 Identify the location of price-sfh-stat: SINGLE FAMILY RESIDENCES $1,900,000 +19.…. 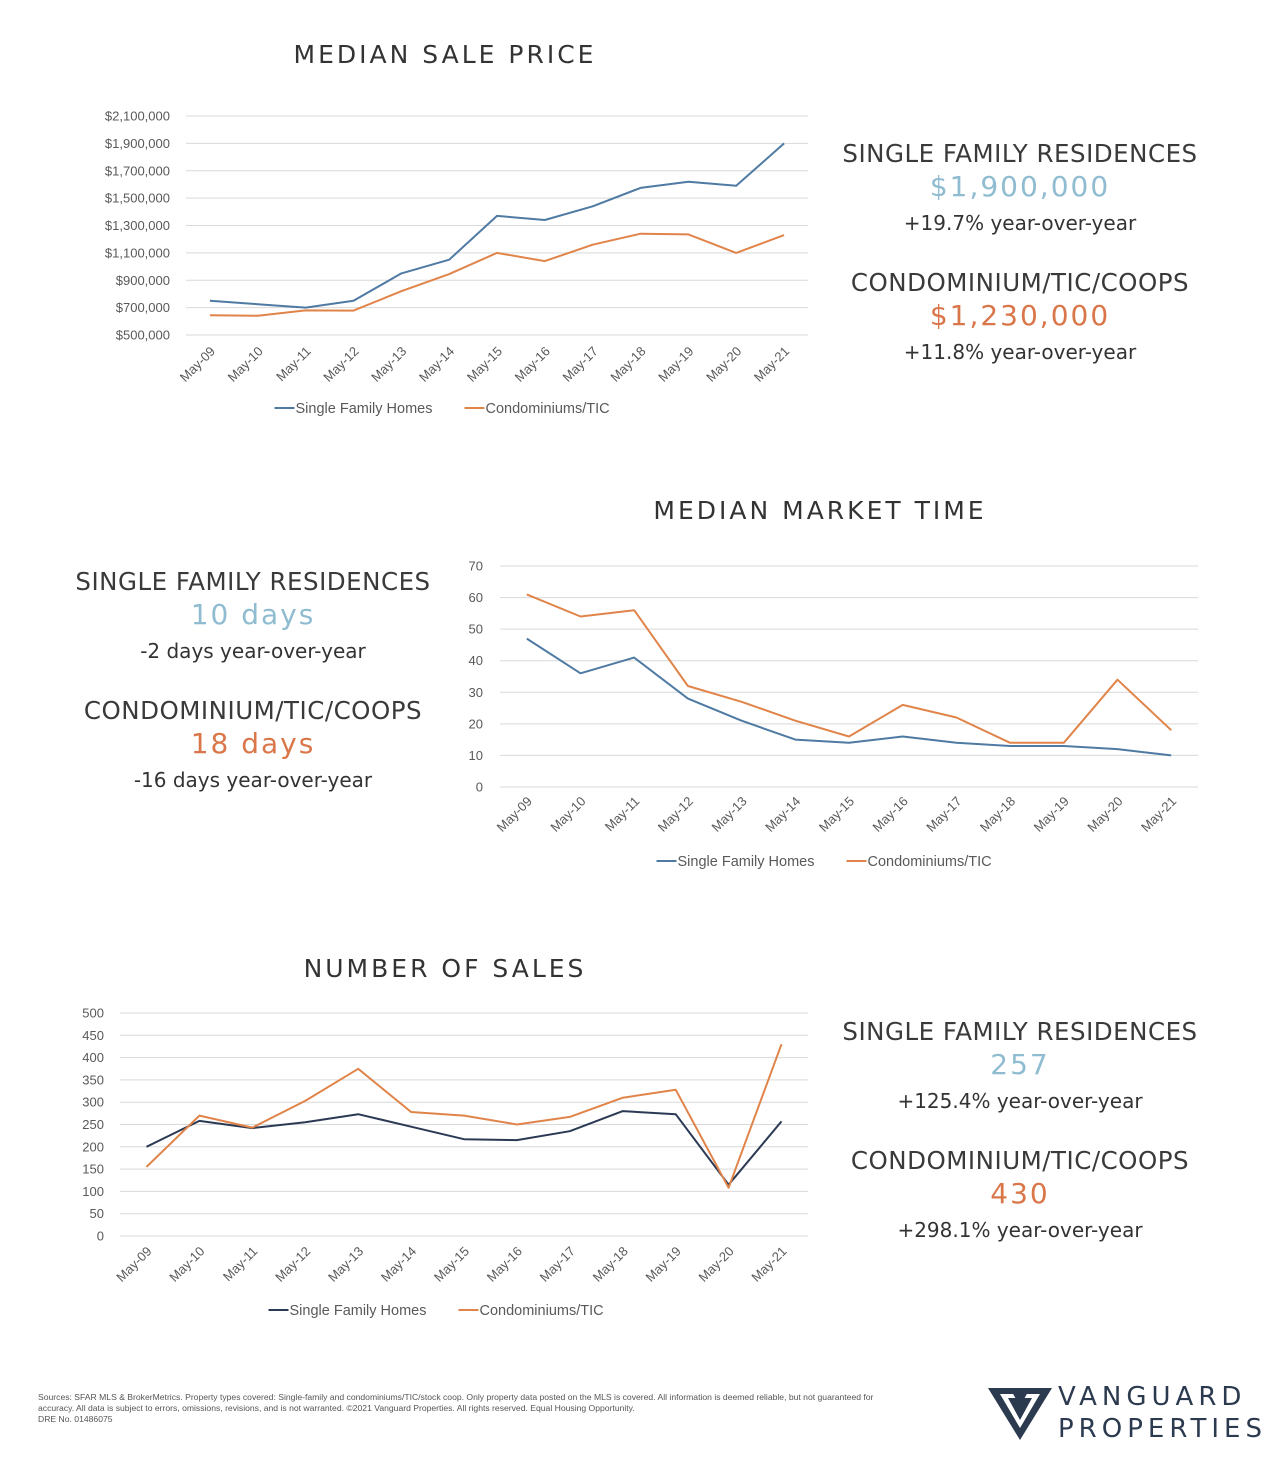
(1020, 187).